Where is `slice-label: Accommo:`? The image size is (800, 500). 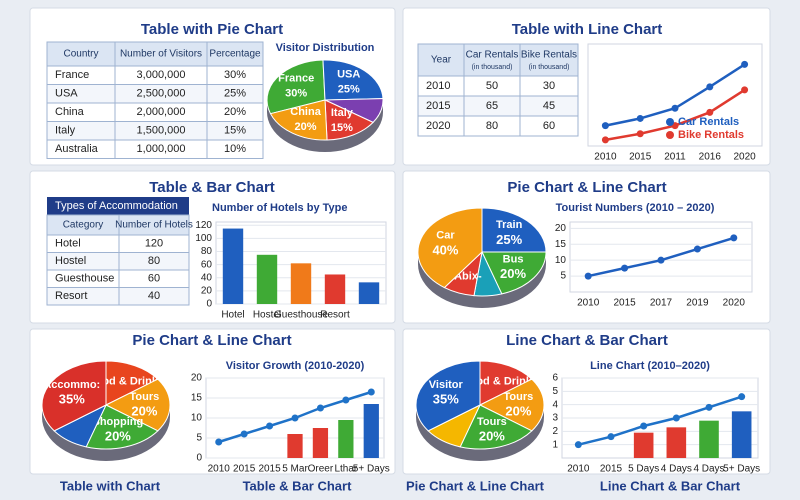 slice-label: Accommo: is located at coordinates (71, 385).